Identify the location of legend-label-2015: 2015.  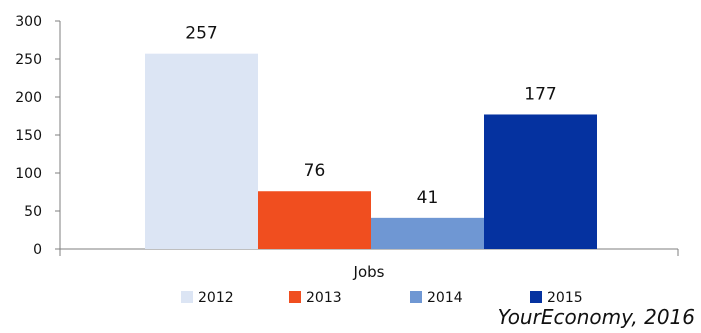
(565, 298).